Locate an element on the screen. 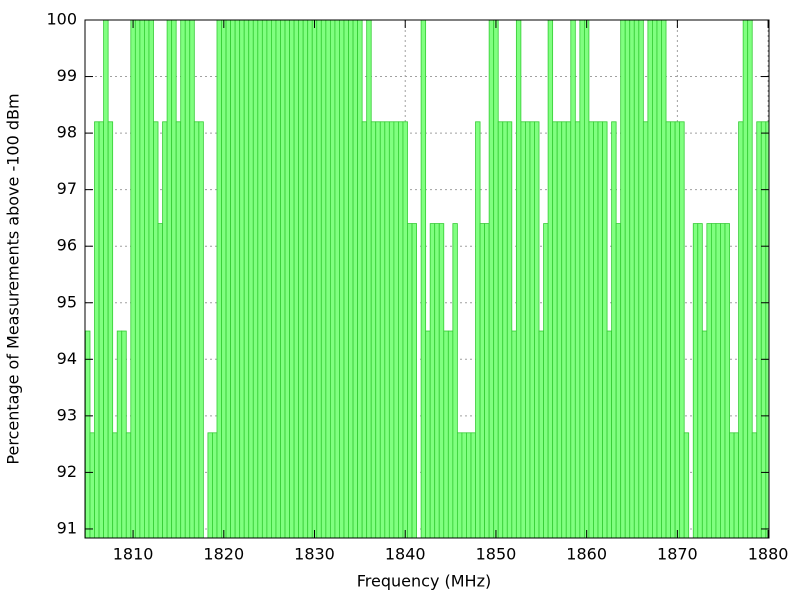  y-tick-label: 92 is located at coordinates (67, 471).